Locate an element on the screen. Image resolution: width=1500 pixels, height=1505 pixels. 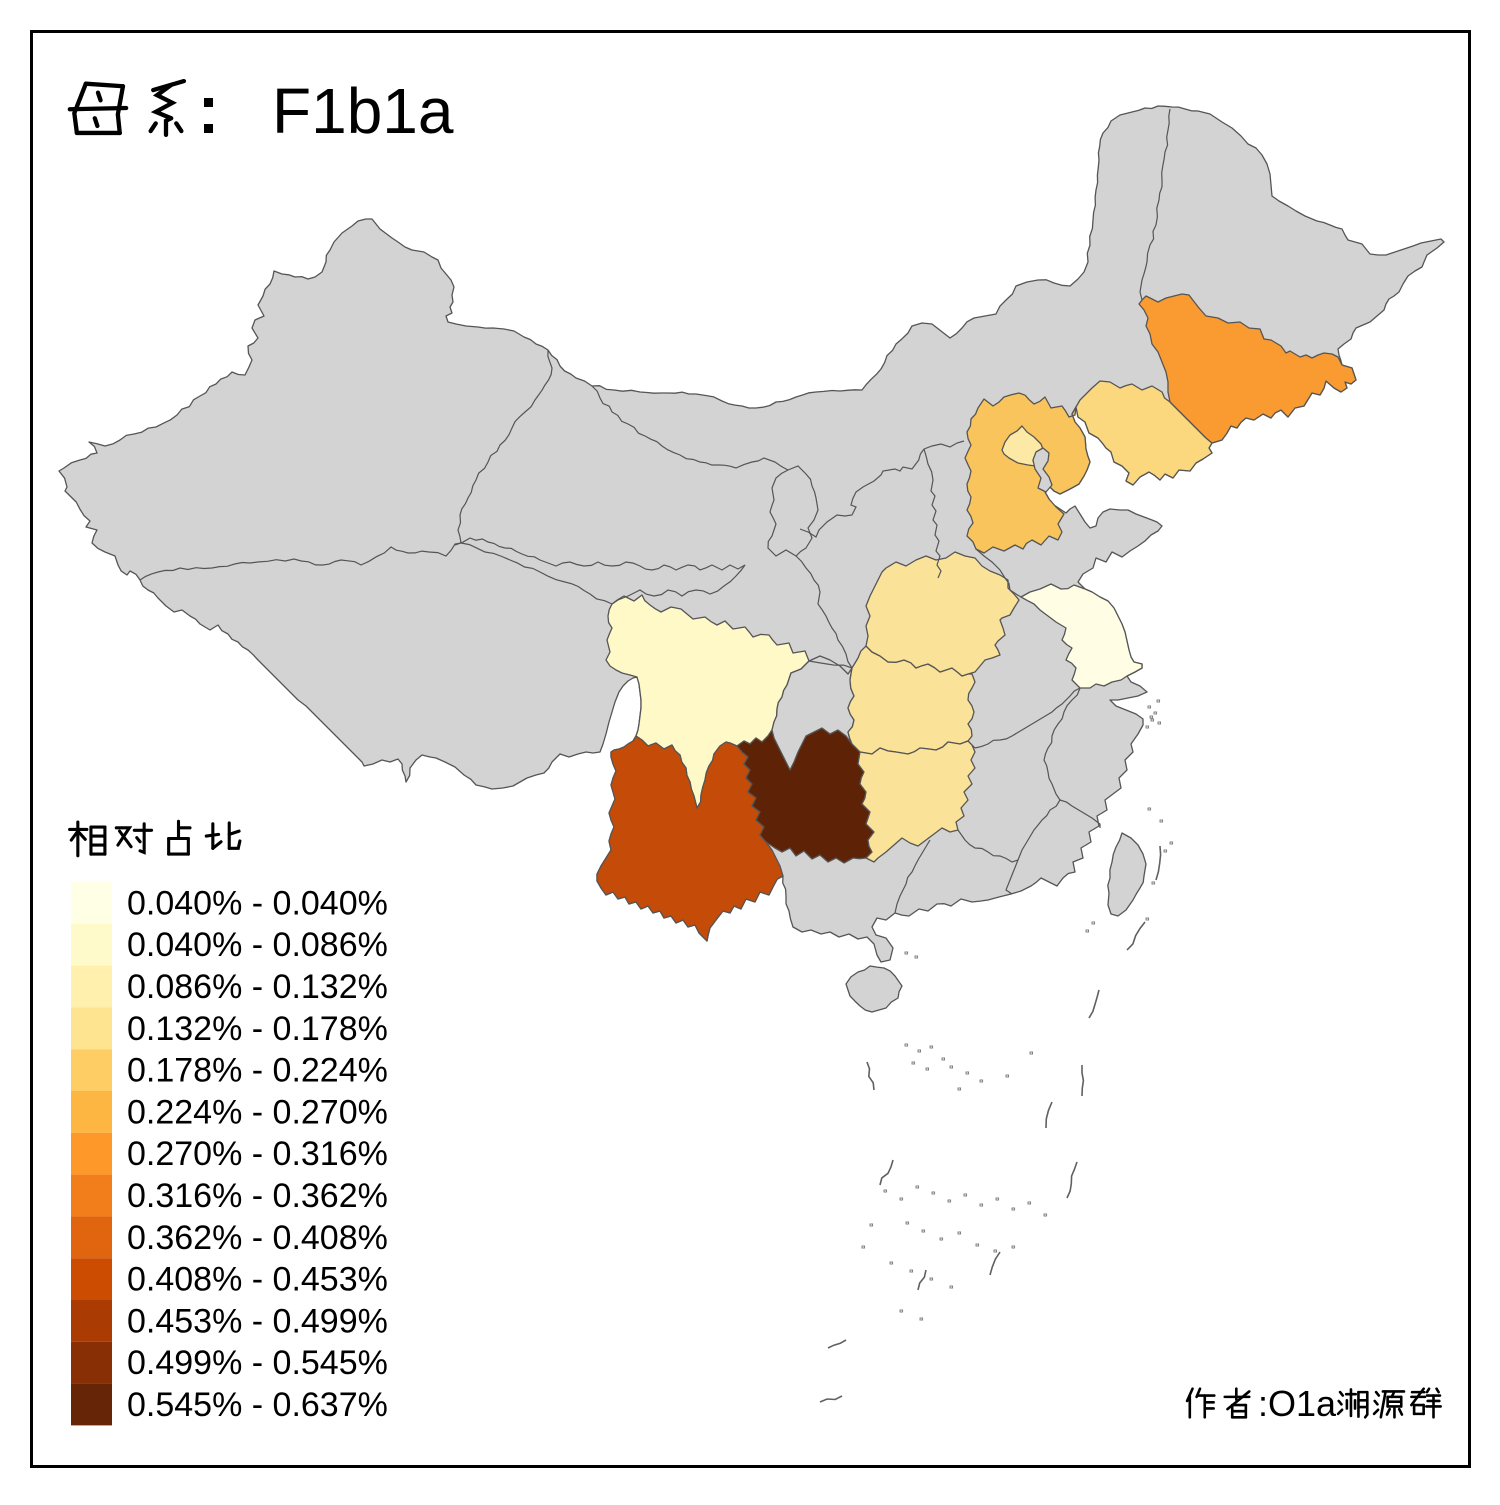
svg-text: 0.224% - 0.270% is located at coordinates (257, 1112).